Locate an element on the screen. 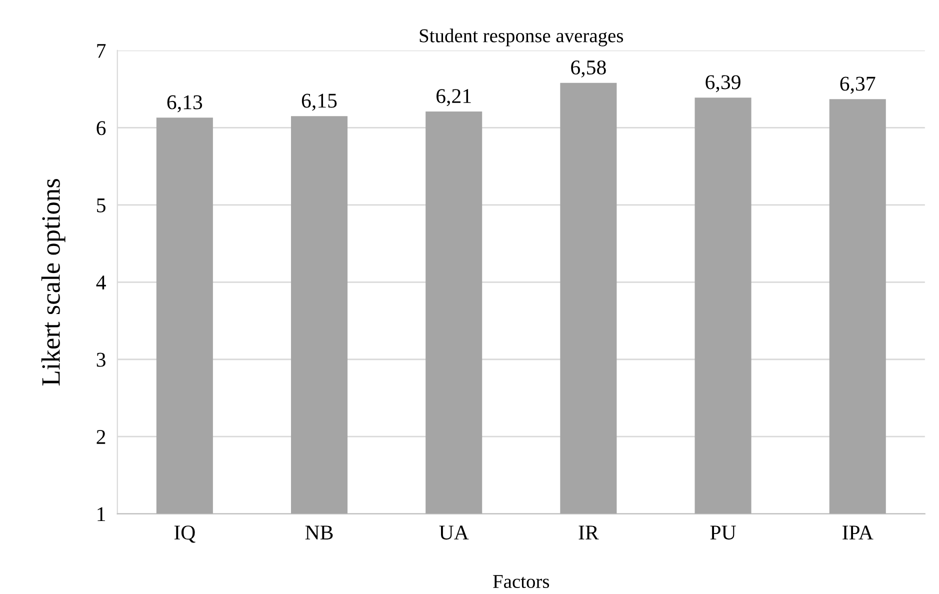 This screenshot has width=939, height=594. chart-title: Student response averages is located at coordinates (522, 37).